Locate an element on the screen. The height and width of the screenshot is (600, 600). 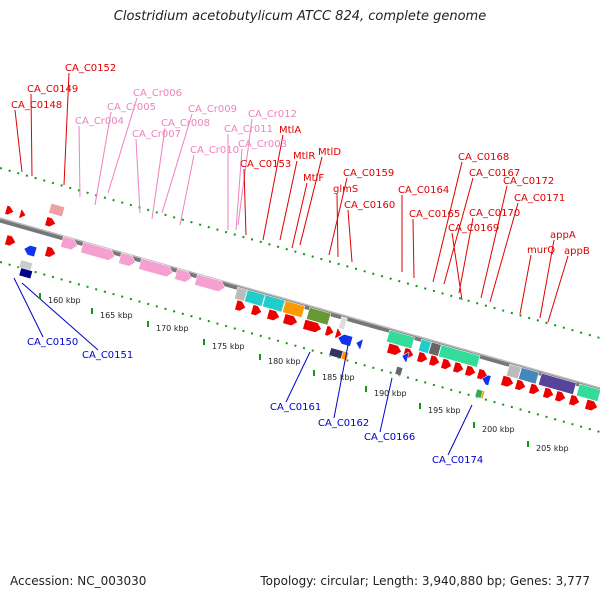
leader-line-ca_cr005 is located at coordinates (103, 158).